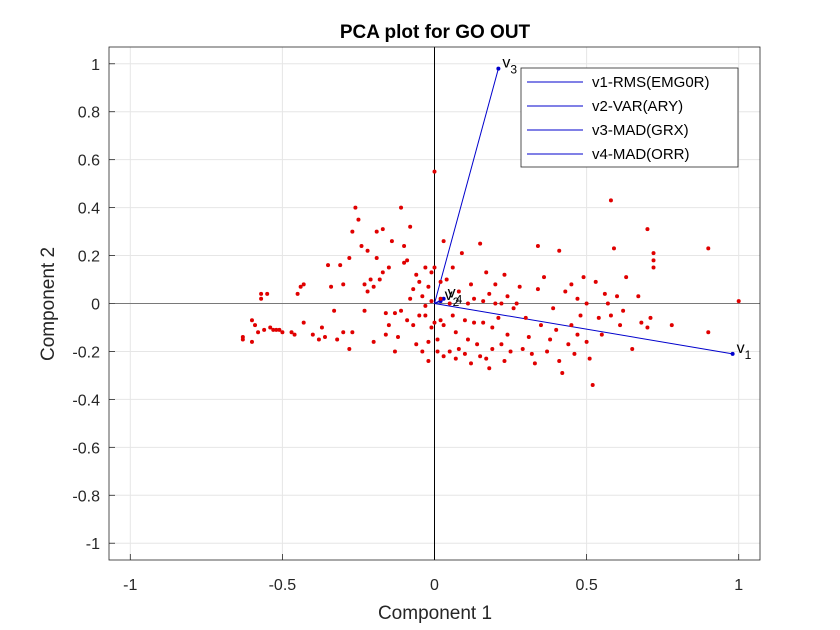  Describe the element at coordinates (86, 305) in the screenshot. I see `y-tick-labels: -1 -0.8 -0.6 -0.4 -0.2 0 0.2 0.4 0.6 0.8 1` at that location.